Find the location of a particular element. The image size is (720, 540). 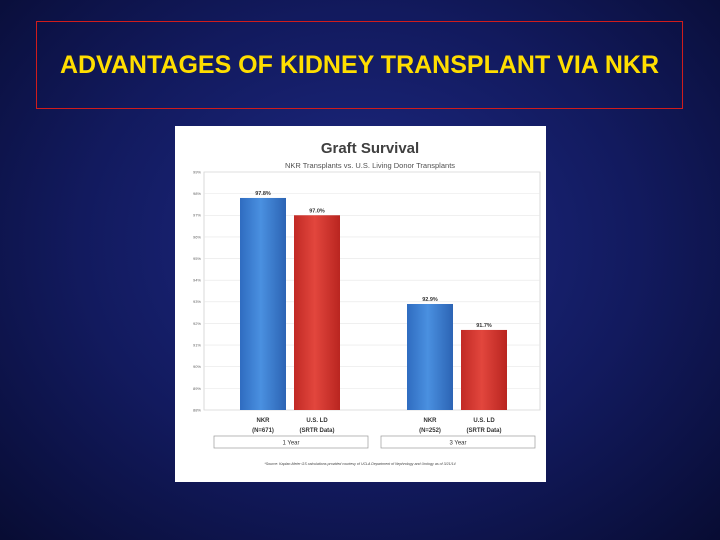

slide-title: ADVANTAGES OF KIDNEY TRANSPLANT VIA NKR is located at coordinates (359, 65).